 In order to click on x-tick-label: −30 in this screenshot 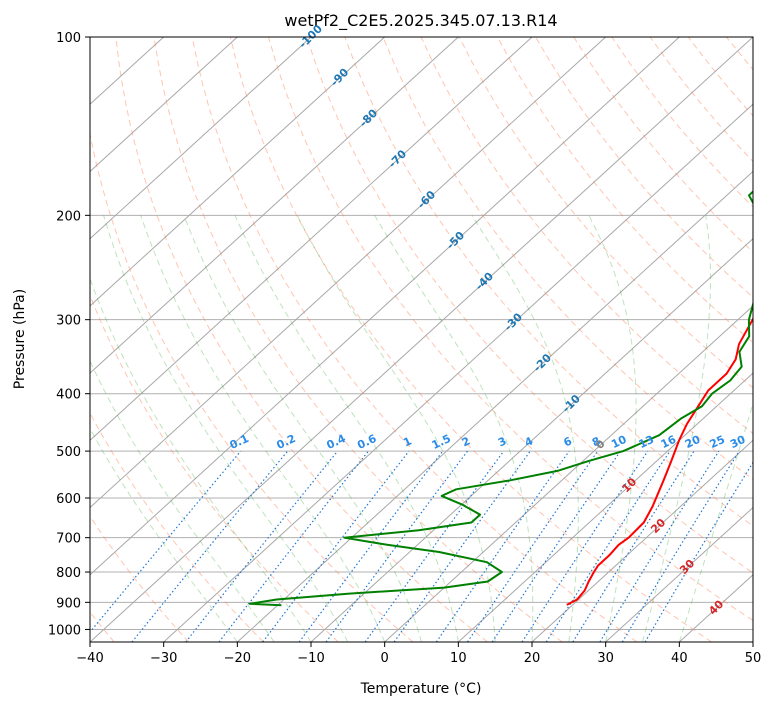, I will do `click(163, 658)`.